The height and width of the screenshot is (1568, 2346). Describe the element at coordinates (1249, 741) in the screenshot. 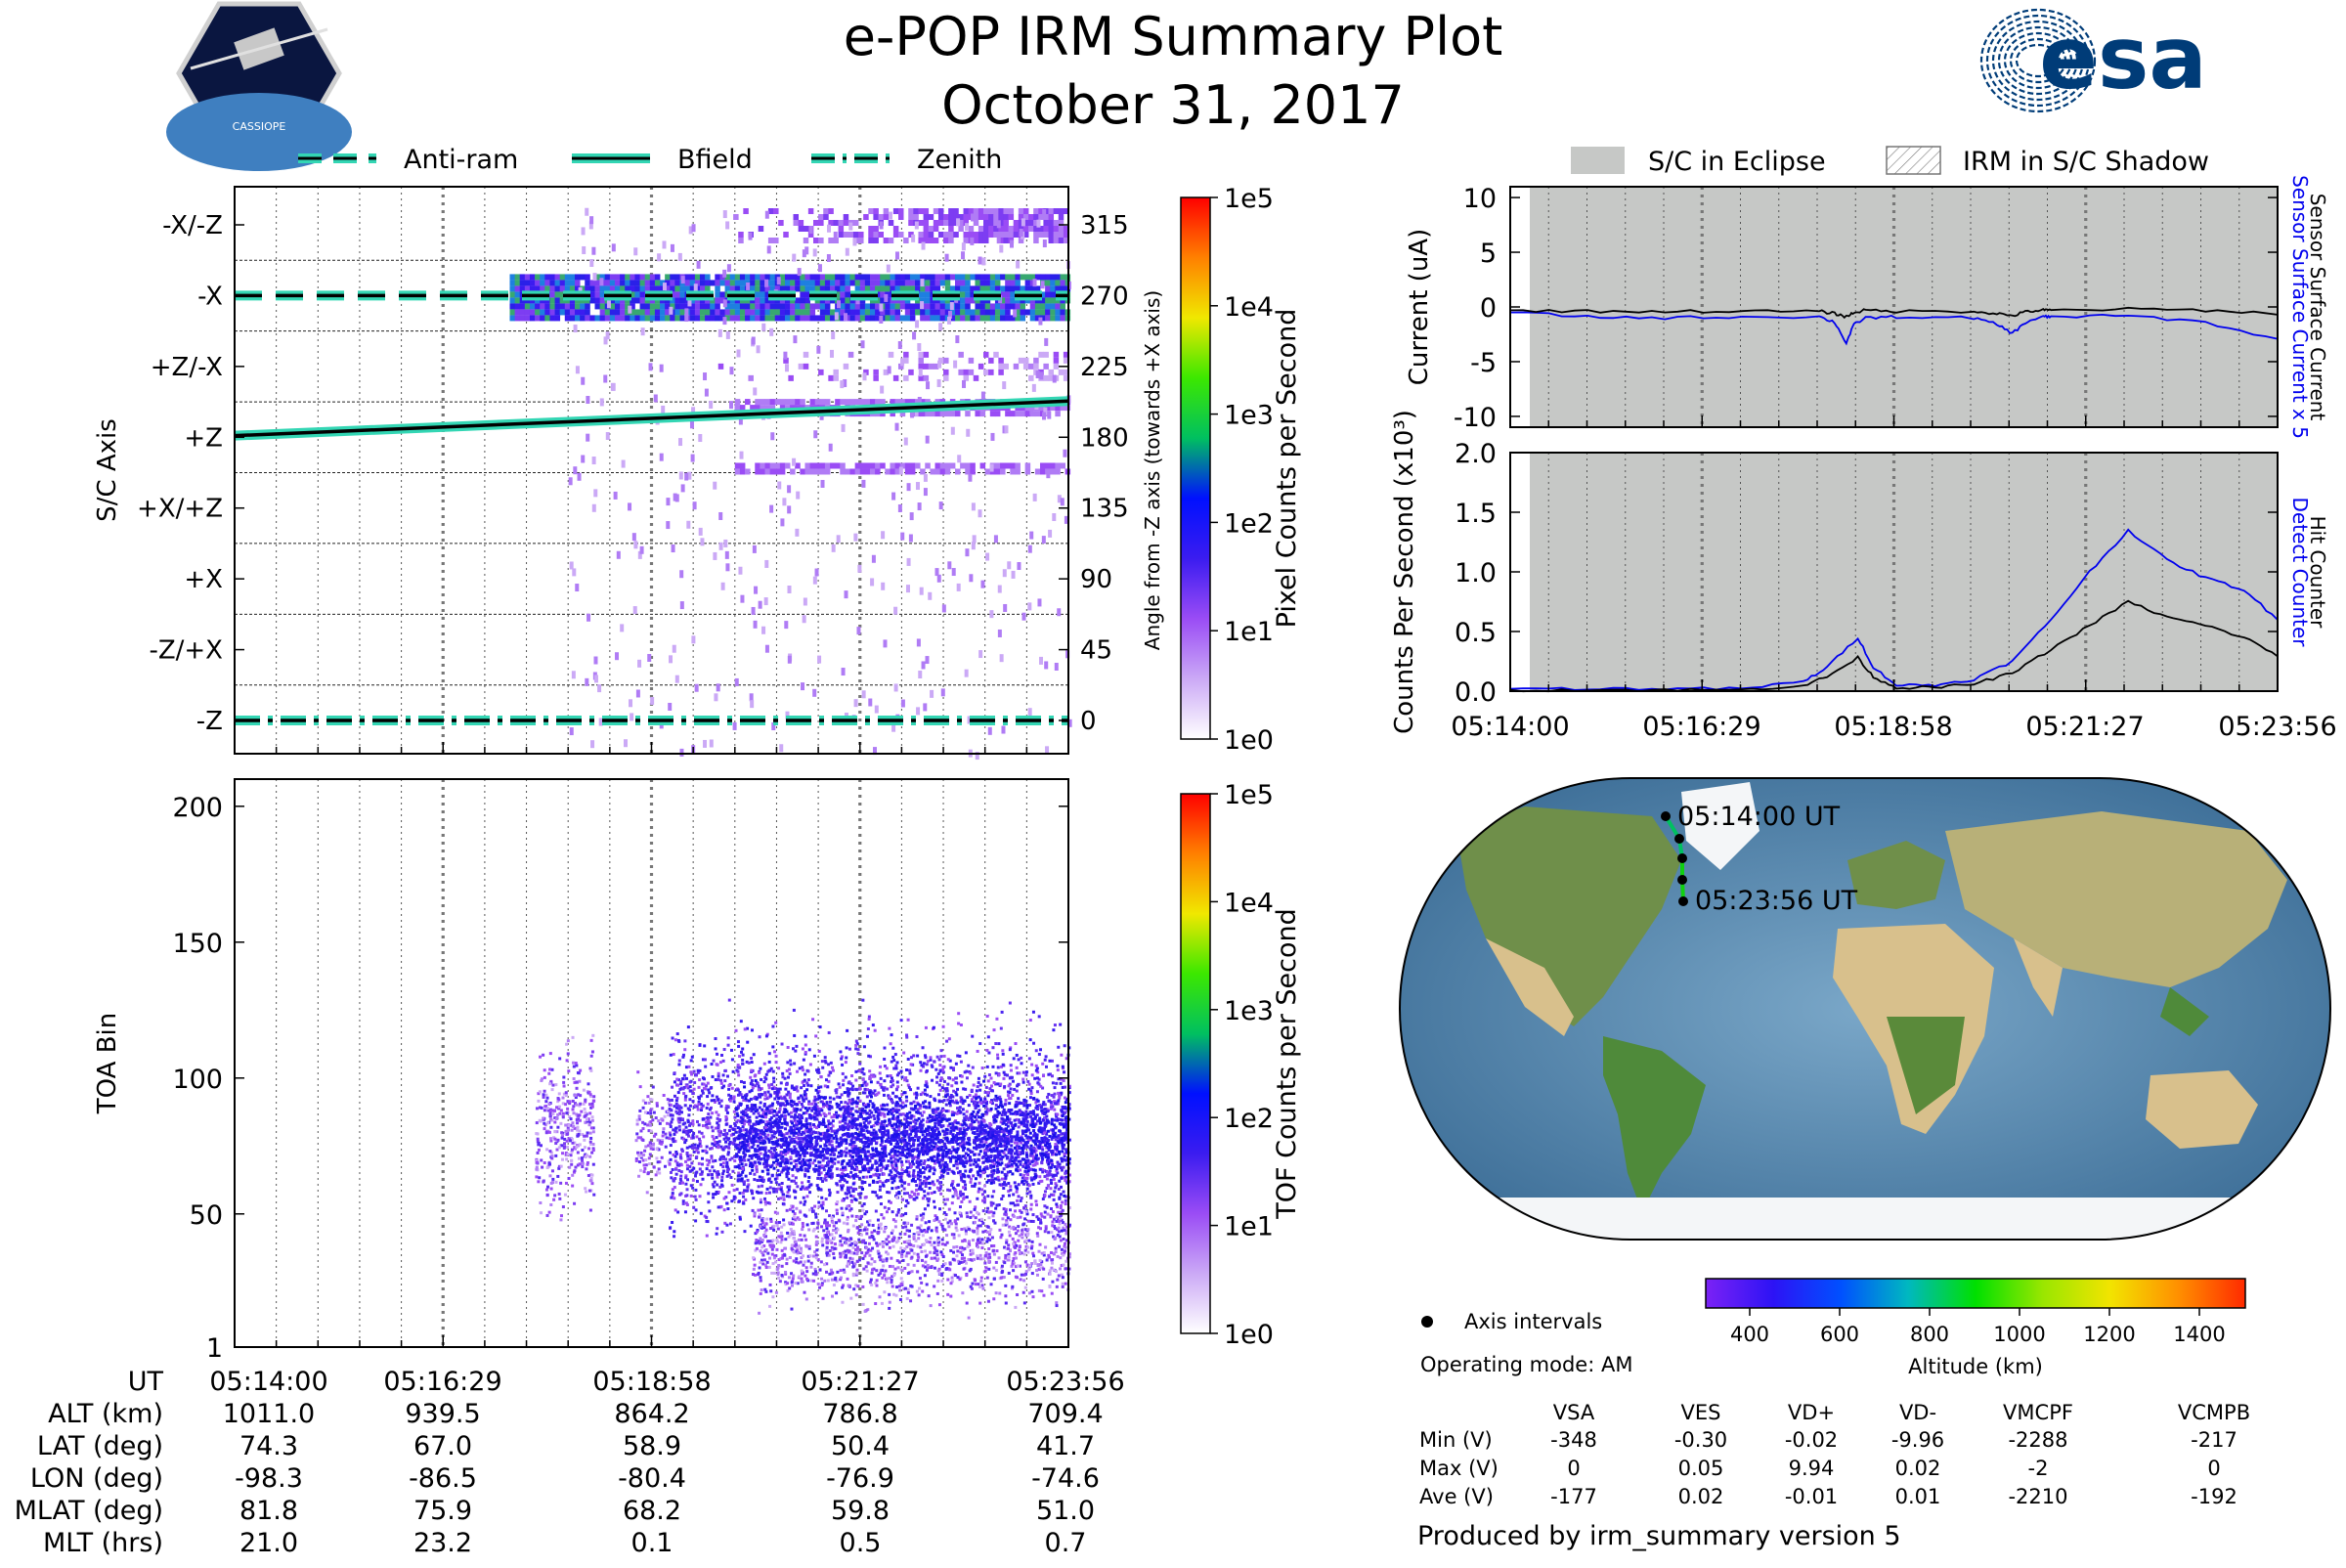

I see `pixel-counts-colorbar-tick-label: 1e0` at that location.